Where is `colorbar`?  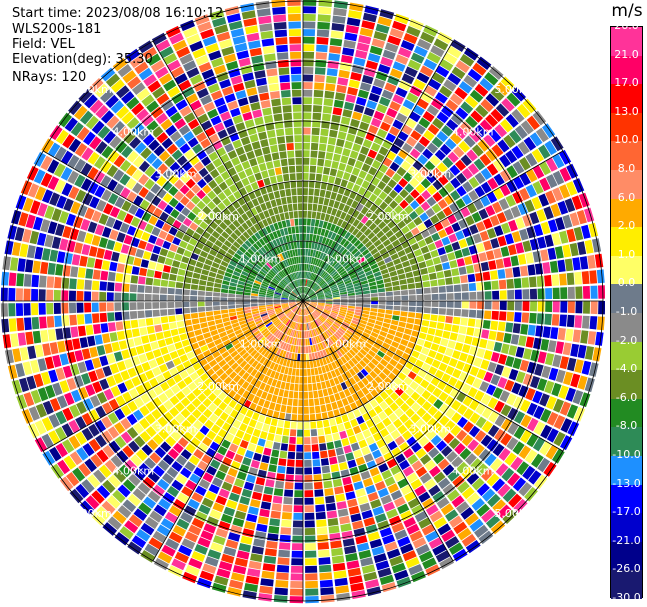
colorbar is located at coordinates (626, 313).